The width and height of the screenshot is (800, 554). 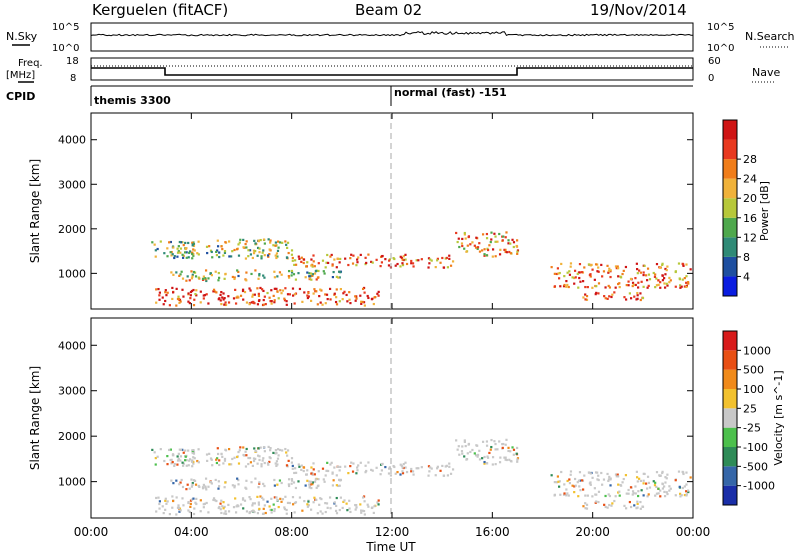 What do you see at coordinates (750, 198) in the screenshot?
I see `colorbar-tick-label: 20` at bounding box center [750, 198].